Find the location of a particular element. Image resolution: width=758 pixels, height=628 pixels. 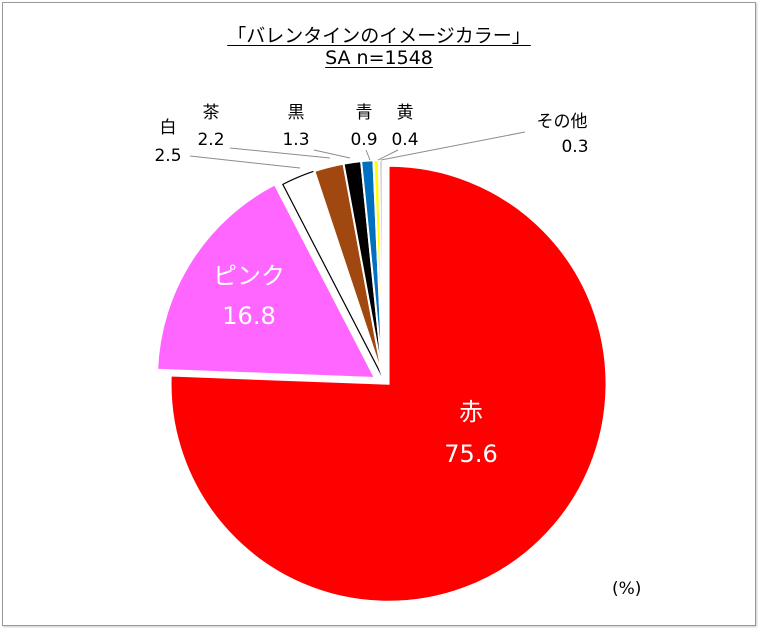

slice-label-6: 黄 is located at coordinates (405, 113).